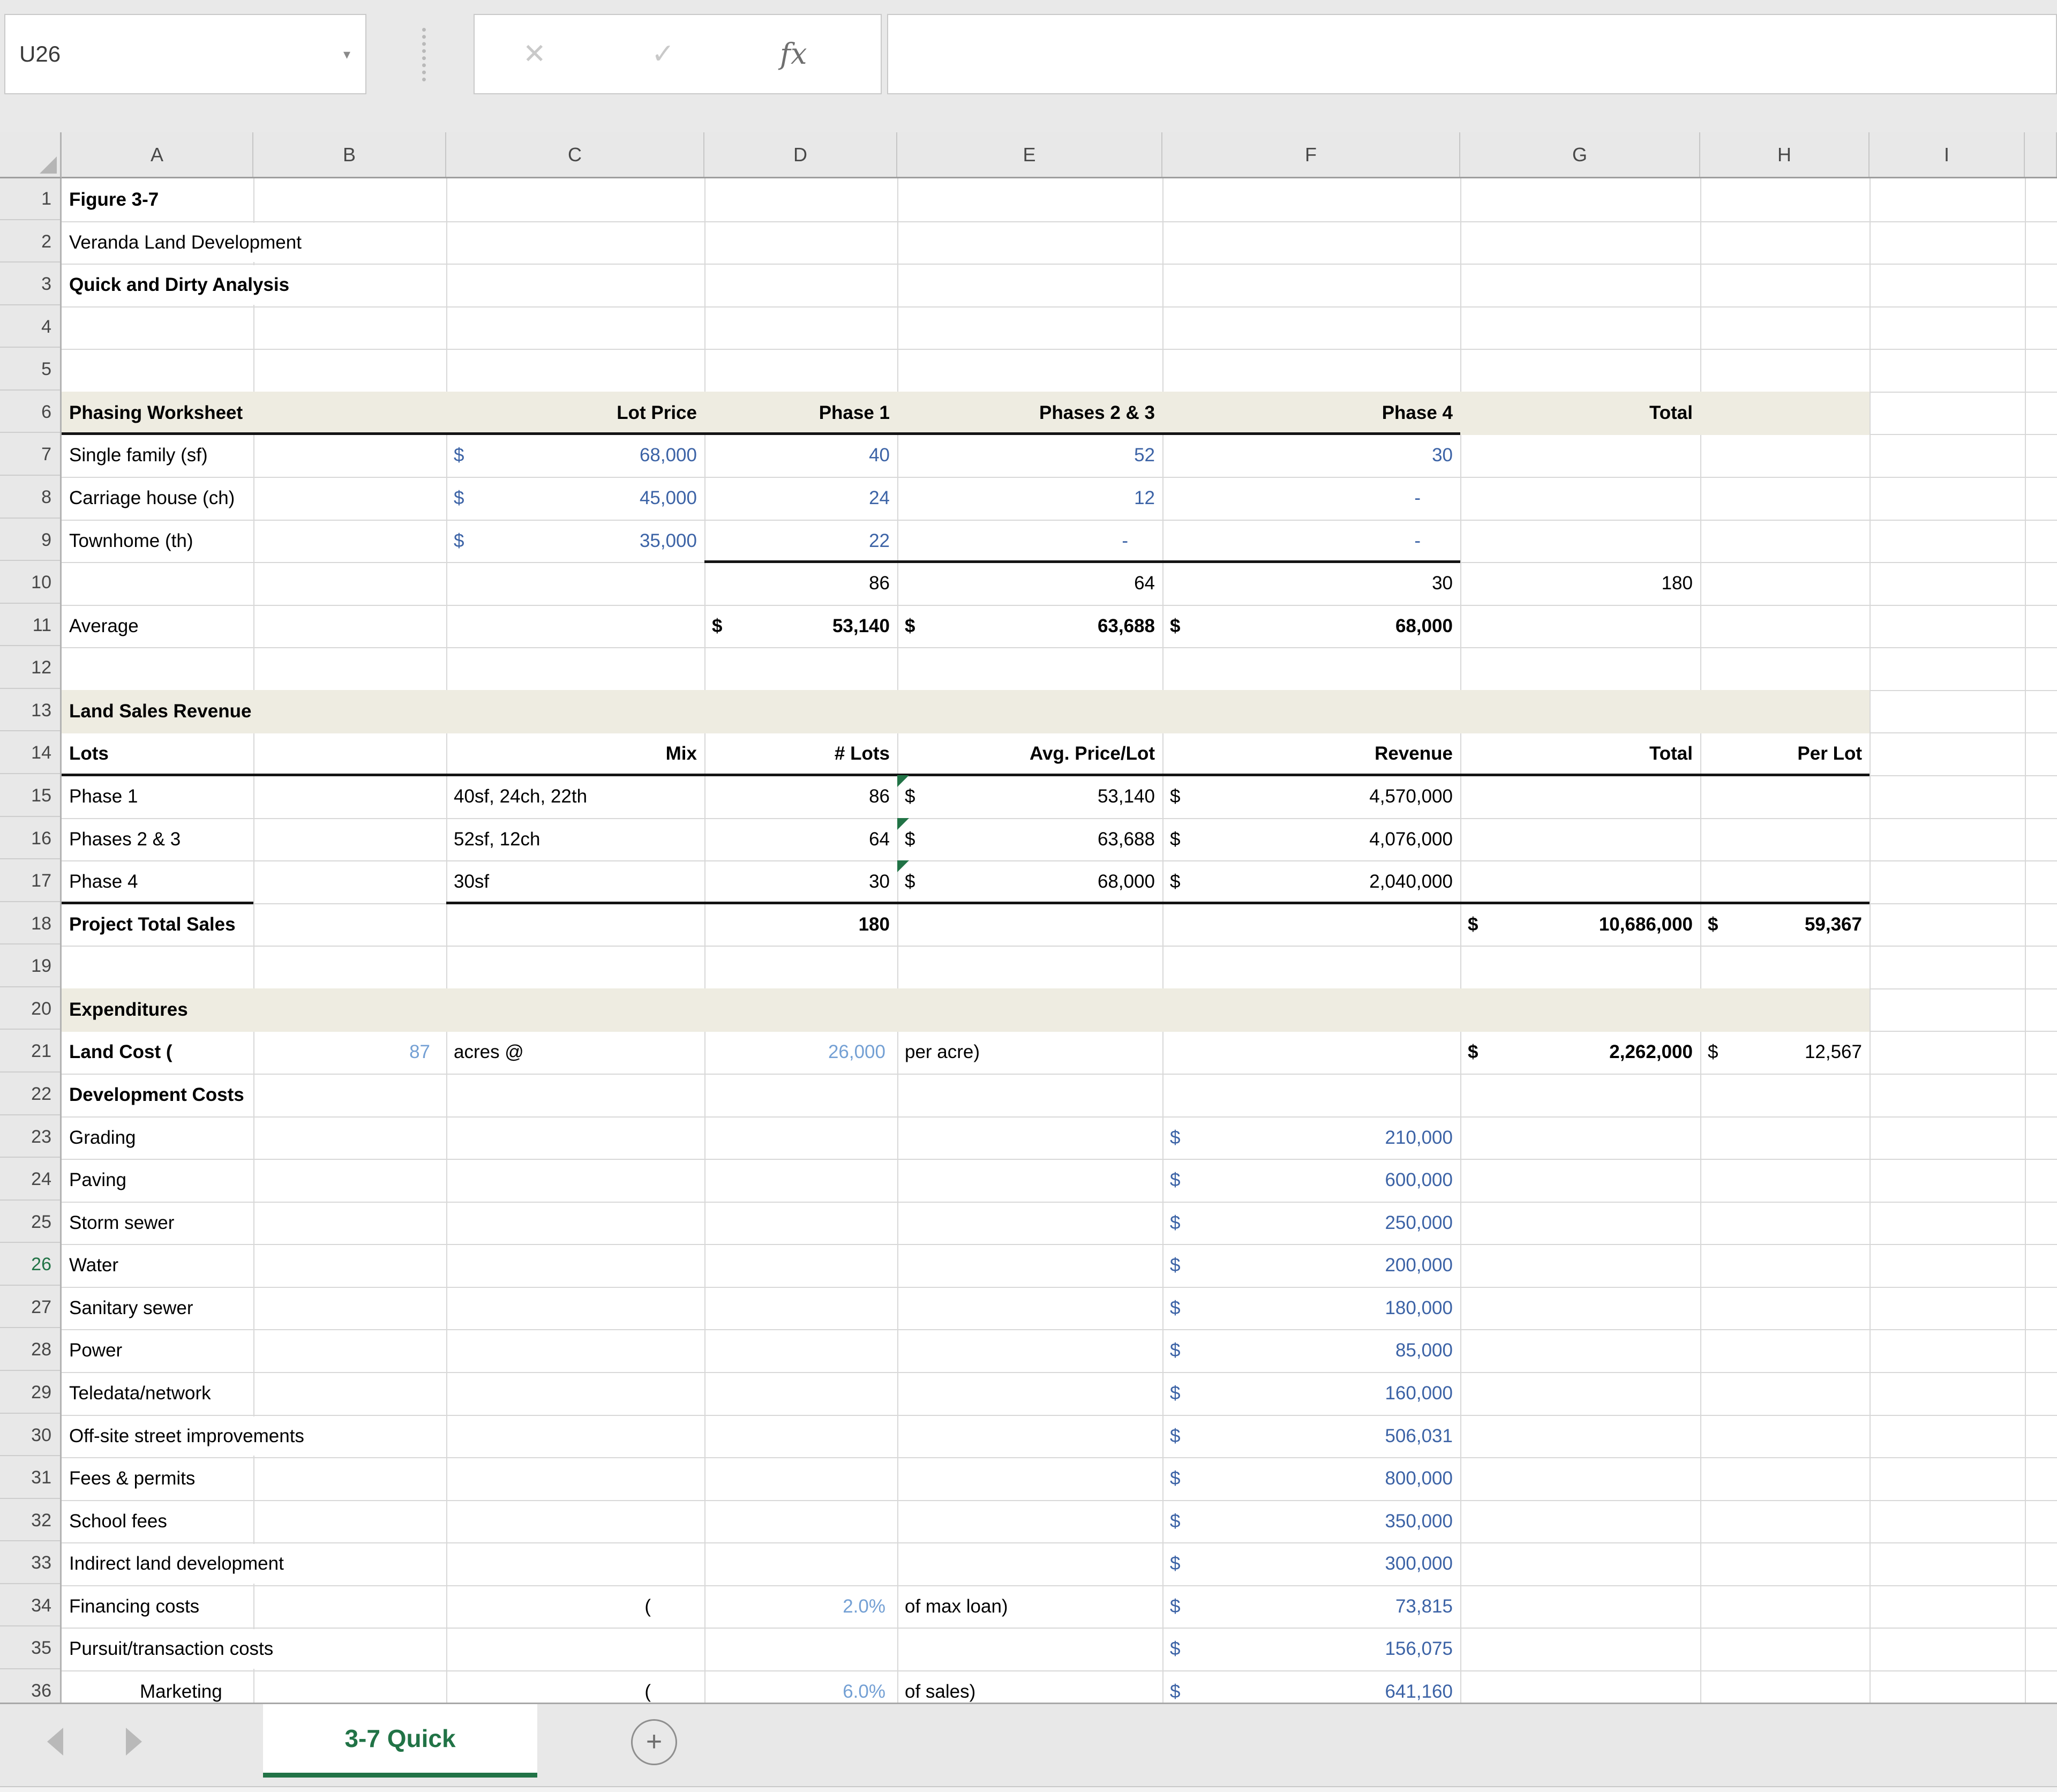 Image resolution: width=2057 pixels, height=1792 pixels. Describe the element at coordinates (864, 1692) in the screenshot. I see `cell-D36: 6.0%` at that location.